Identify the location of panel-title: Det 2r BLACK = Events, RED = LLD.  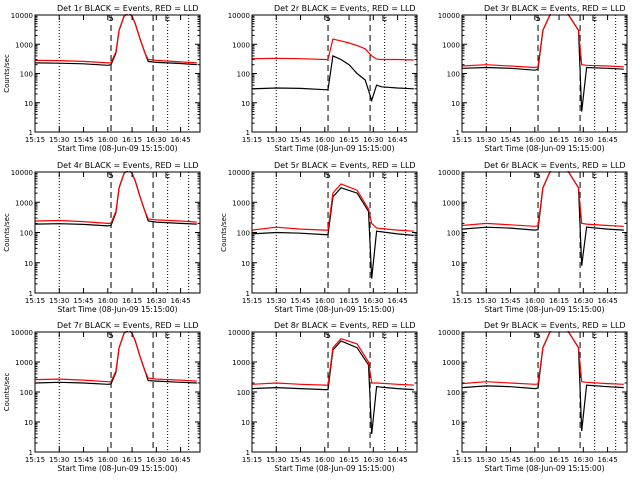
(345, 8).